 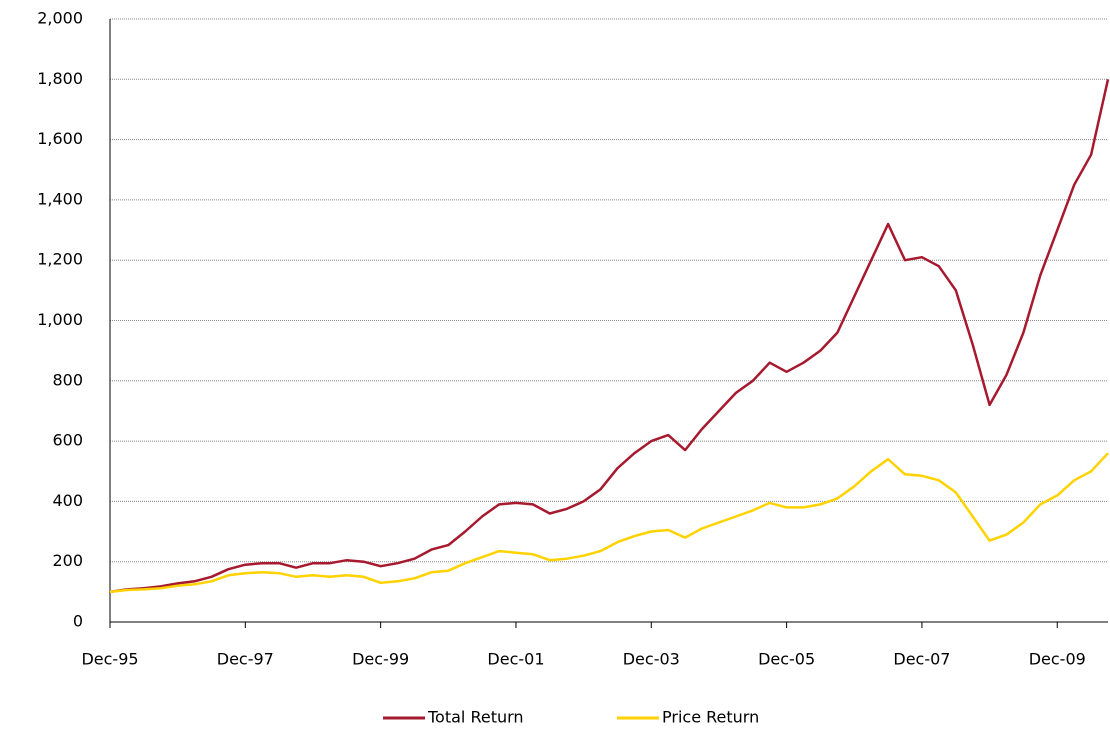 What do you see at coordinates (60, 198) in the screenshot?
I see `y-tick-label: 1,400` at bounding box center [60, 198].